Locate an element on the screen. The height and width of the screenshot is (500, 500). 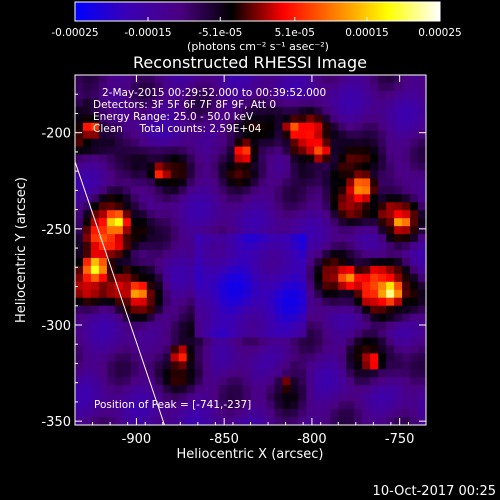
annotation-energy-range: Energy Range: 25.0 - 50.0 keV is located at coordinates (173, 117).